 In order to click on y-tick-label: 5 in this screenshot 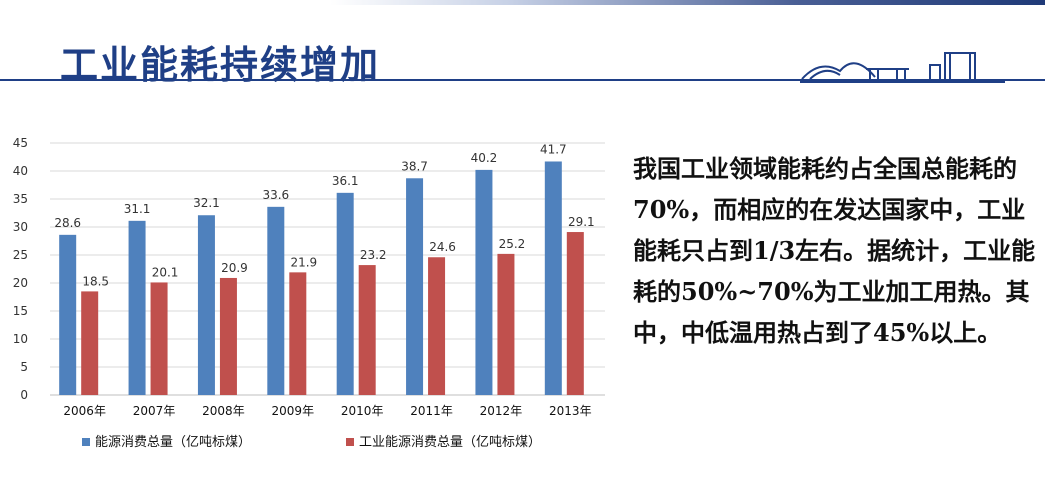, I will do `click(24, 367)`.